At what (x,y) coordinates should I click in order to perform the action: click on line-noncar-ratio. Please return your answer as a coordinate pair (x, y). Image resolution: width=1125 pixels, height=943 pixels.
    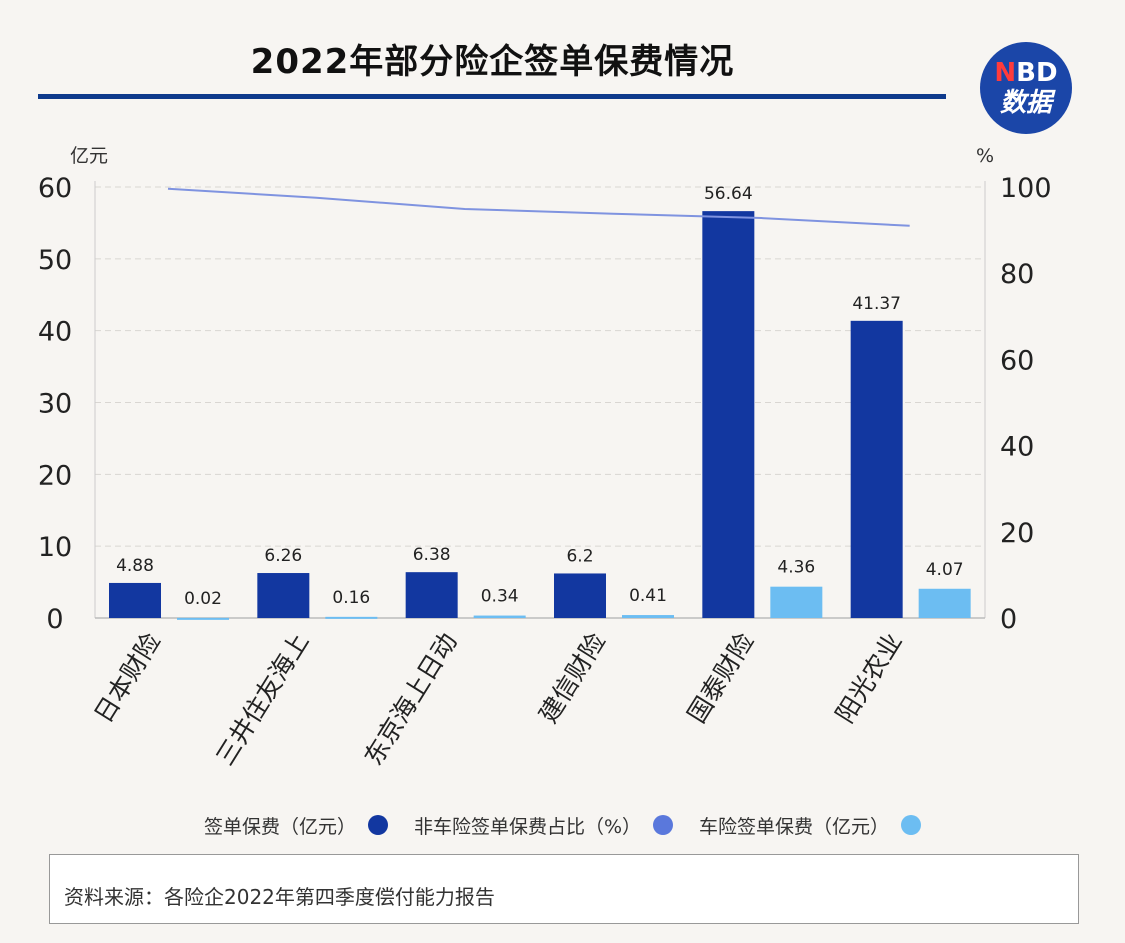
    Looking at the image, I should click on (538, 207).